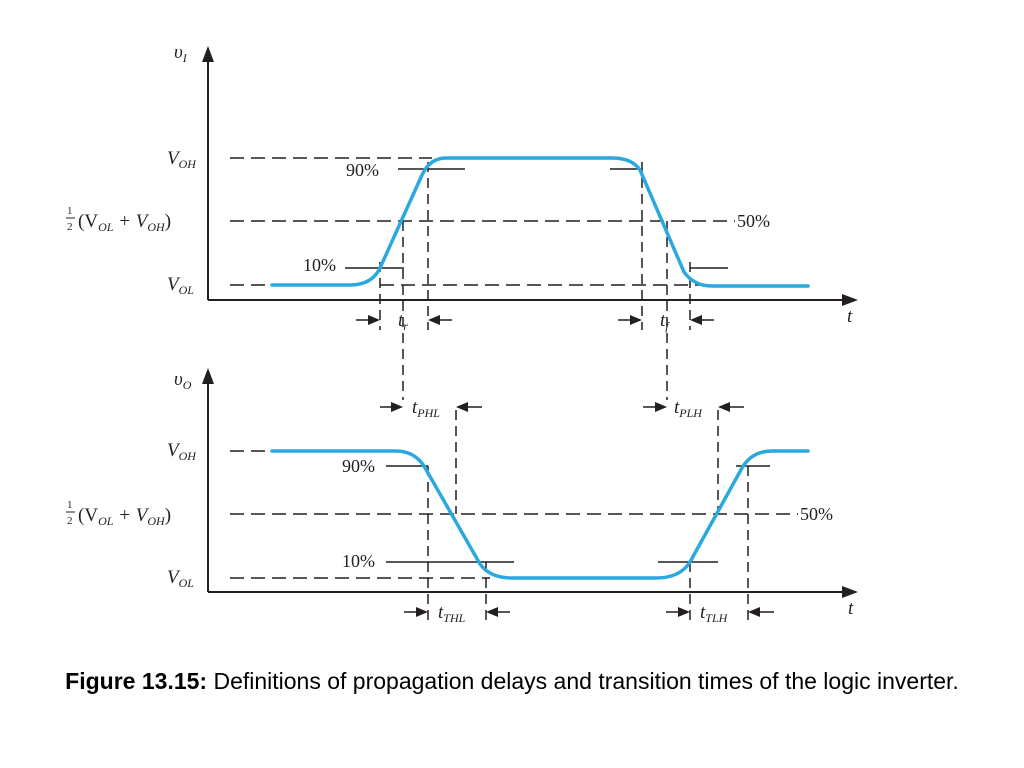 The width and height of the screenshot is (1024, 768). Describe the element at coordinates (358, 466) in the screenshot. I see `output-90-label: 90%` at that location.